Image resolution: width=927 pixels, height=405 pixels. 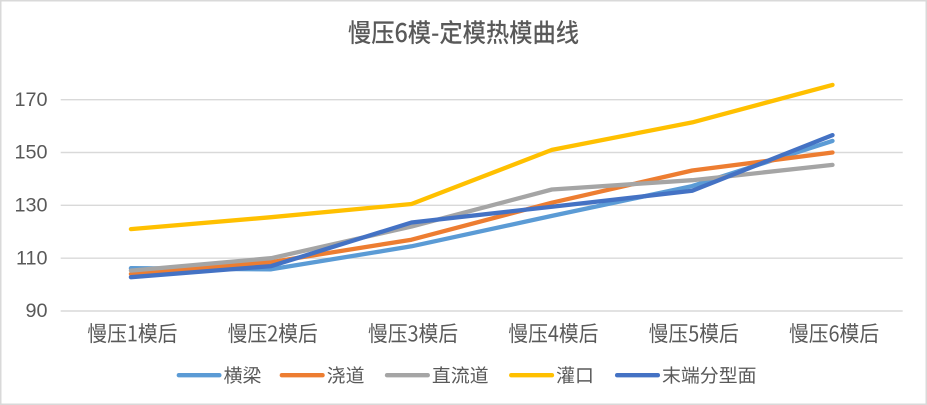 I want to click on svg-text: 130, so click(x=30, y=206).